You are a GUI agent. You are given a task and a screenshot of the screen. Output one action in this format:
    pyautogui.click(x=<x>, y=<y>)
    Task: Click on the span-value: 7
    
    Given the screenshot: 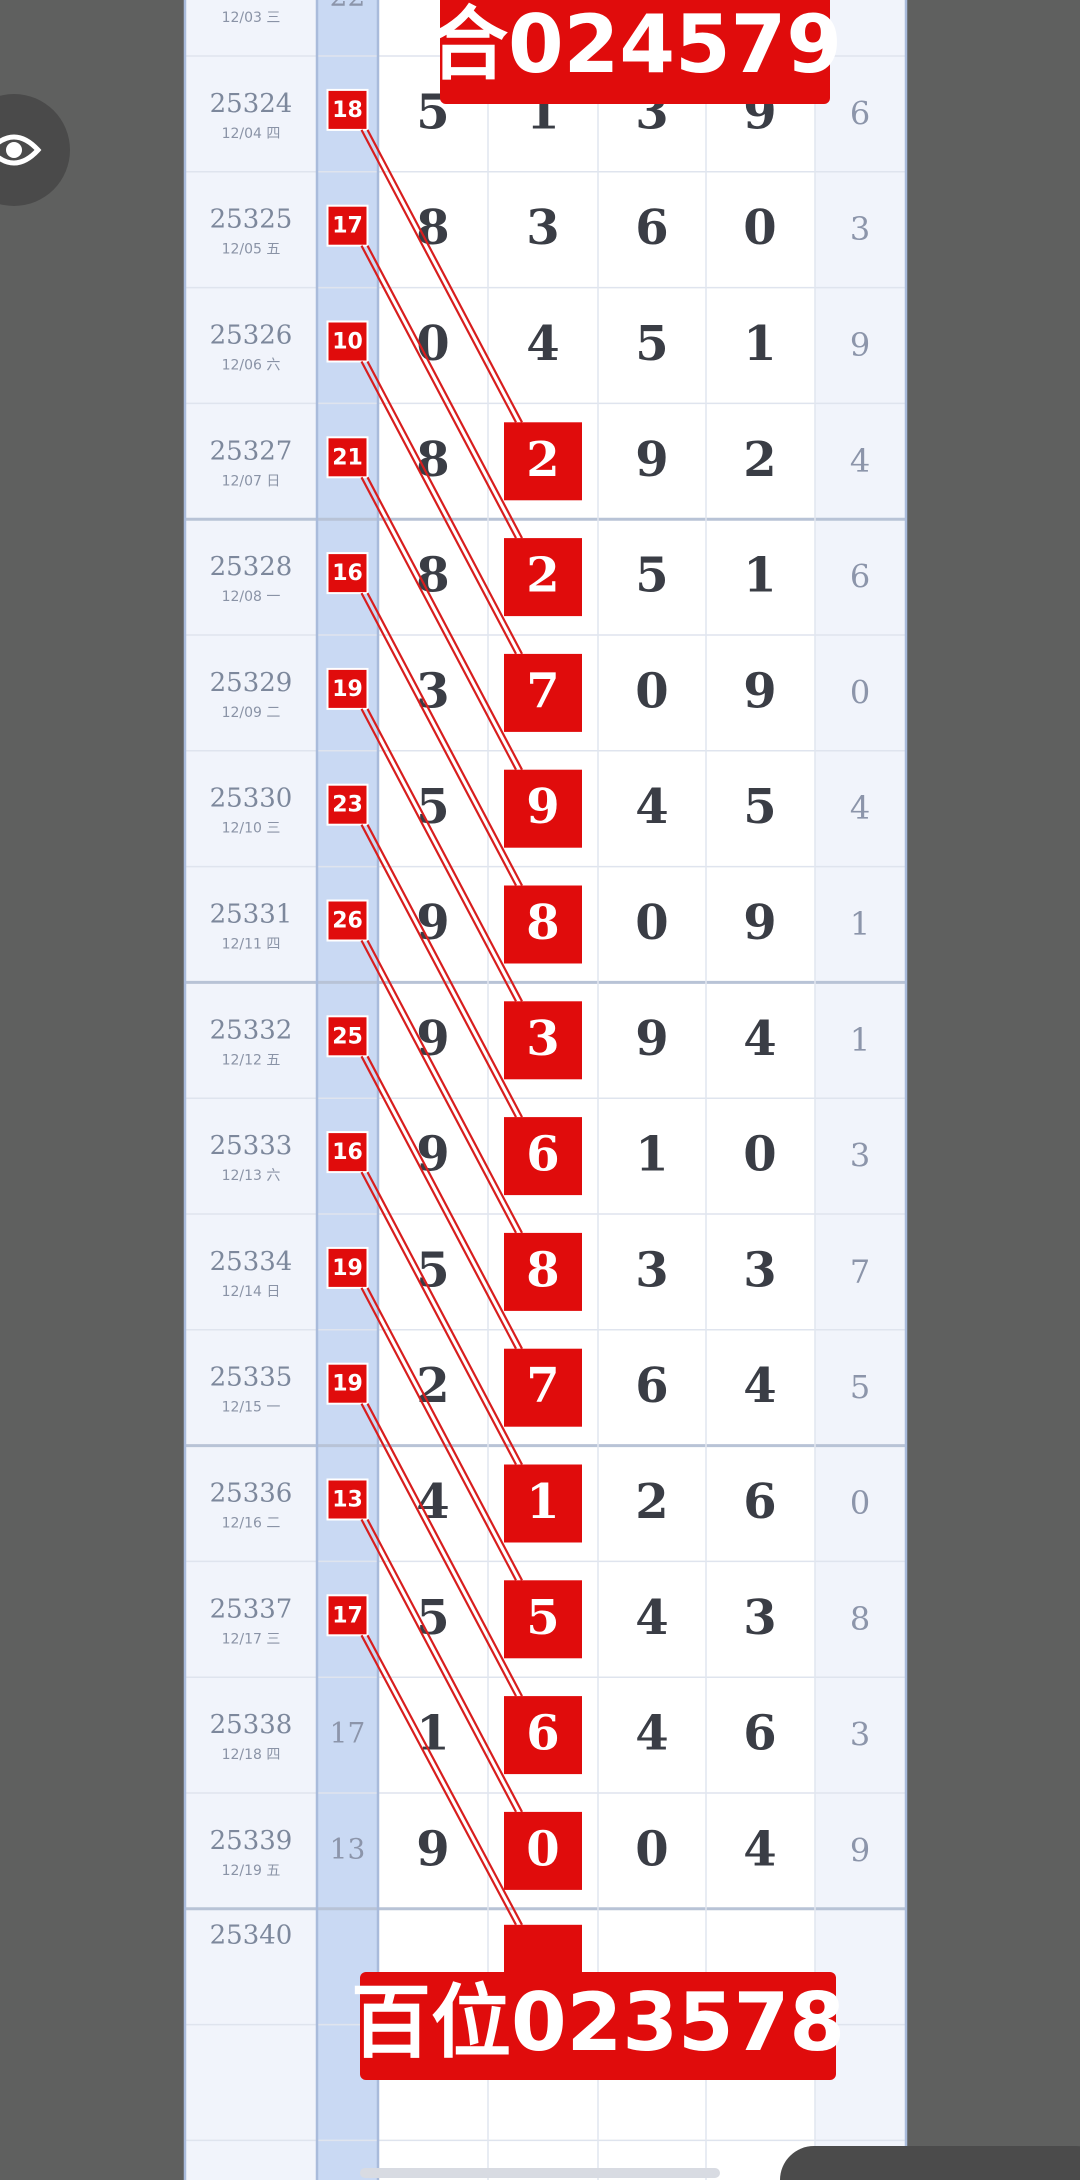 What is the action you would take?
    pyautogui.click(x=860, y=1271)
    